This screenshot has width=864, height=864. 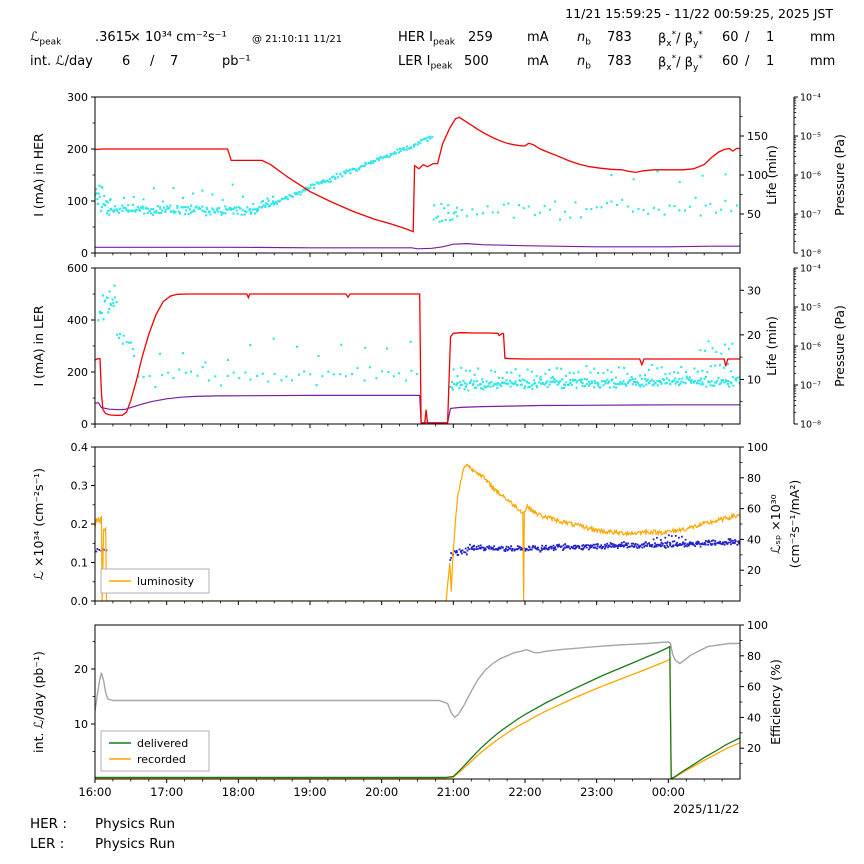 I want to click on right-tick-label: 150, so click(x=757, y=136).